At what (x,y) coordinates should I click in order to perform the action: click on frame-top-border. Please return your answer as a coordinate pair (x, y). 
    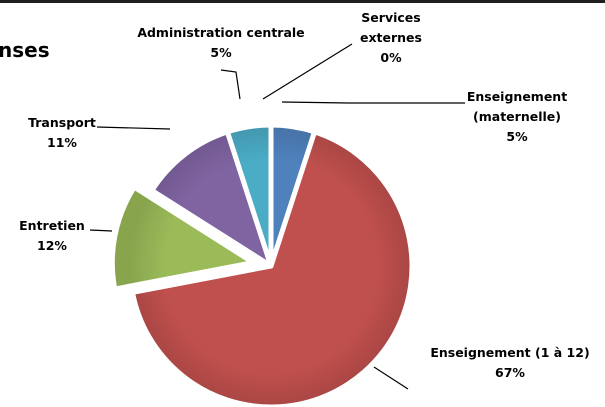
    Looking at the image, I should click on (302, 1).